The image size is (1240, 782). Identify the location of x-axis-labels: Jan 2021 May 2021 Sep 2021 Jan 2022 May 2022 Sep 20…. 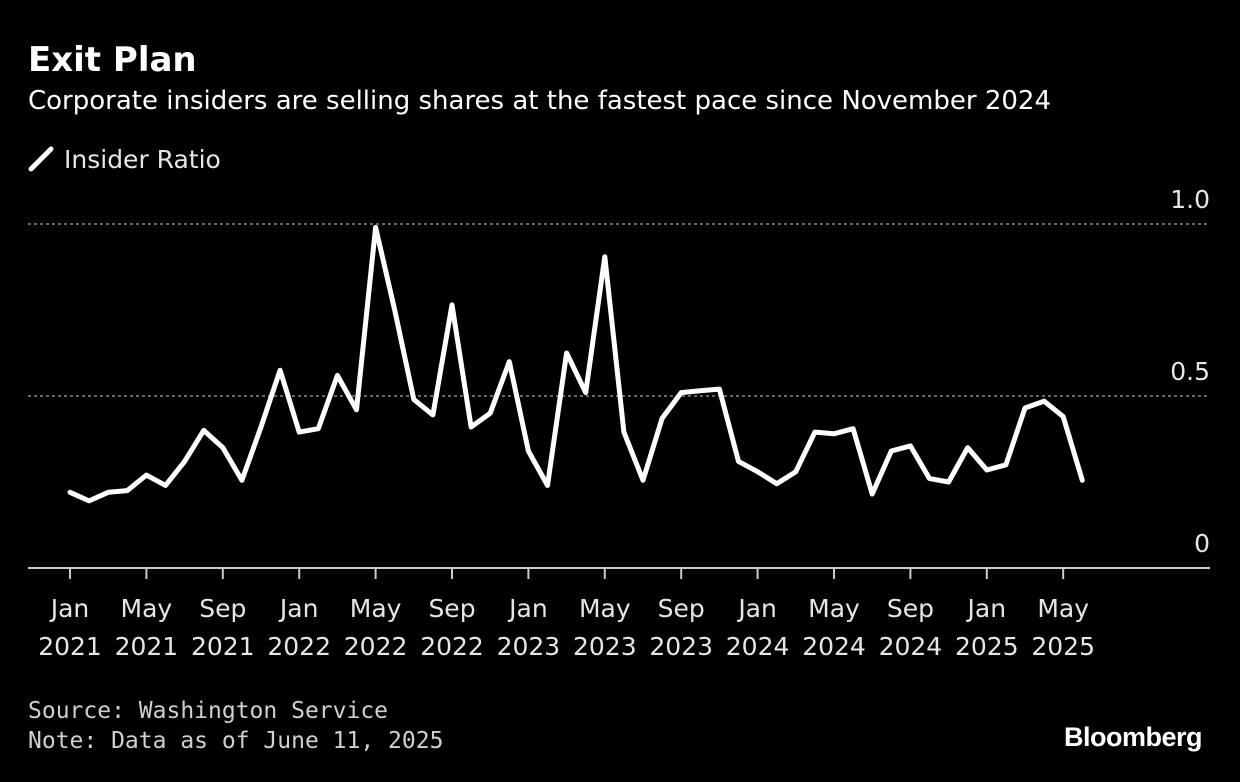
(566, 627).